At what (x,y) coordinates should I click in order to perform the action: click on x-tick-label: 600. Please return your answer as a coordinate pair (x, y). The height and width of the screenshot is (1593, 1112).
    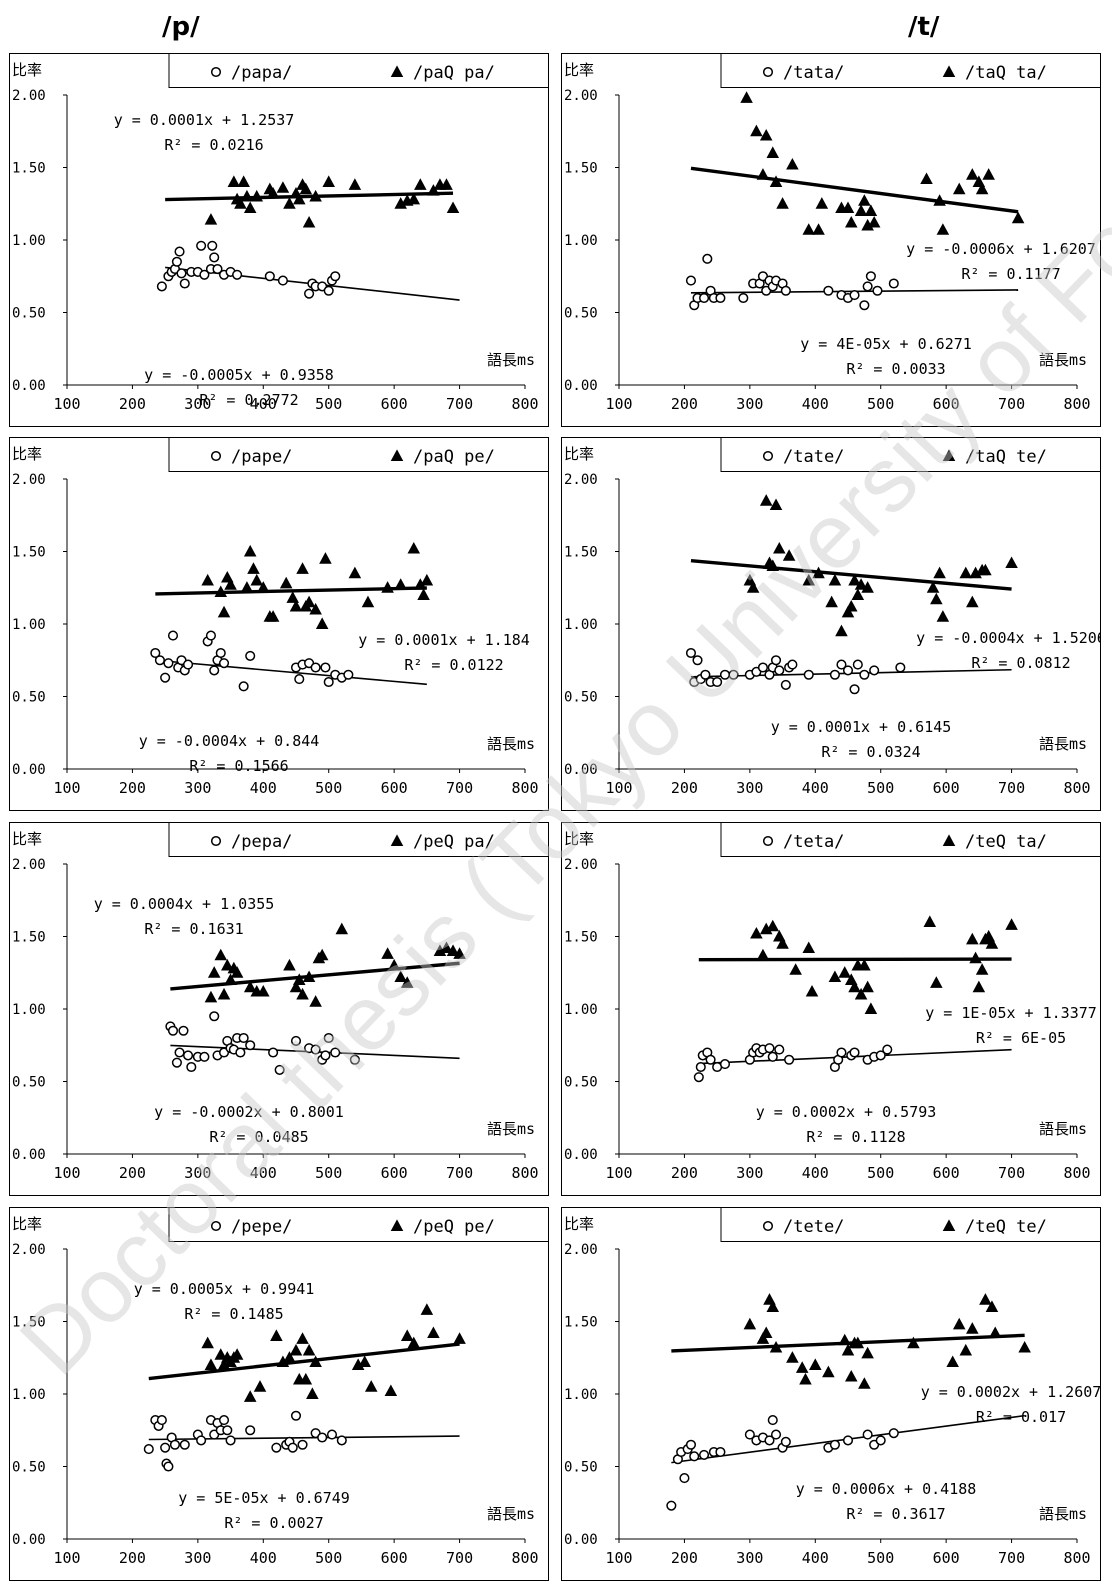
    Looking at the image, I should click on (394, 1558).